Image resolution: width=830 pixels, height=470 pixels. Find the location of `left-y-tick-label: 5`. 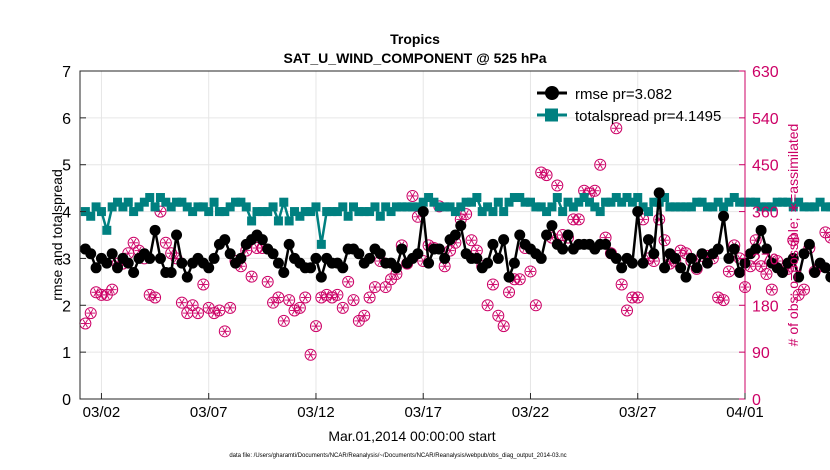

left-y-tick-label: 5 is located at coordinates (66, 166).